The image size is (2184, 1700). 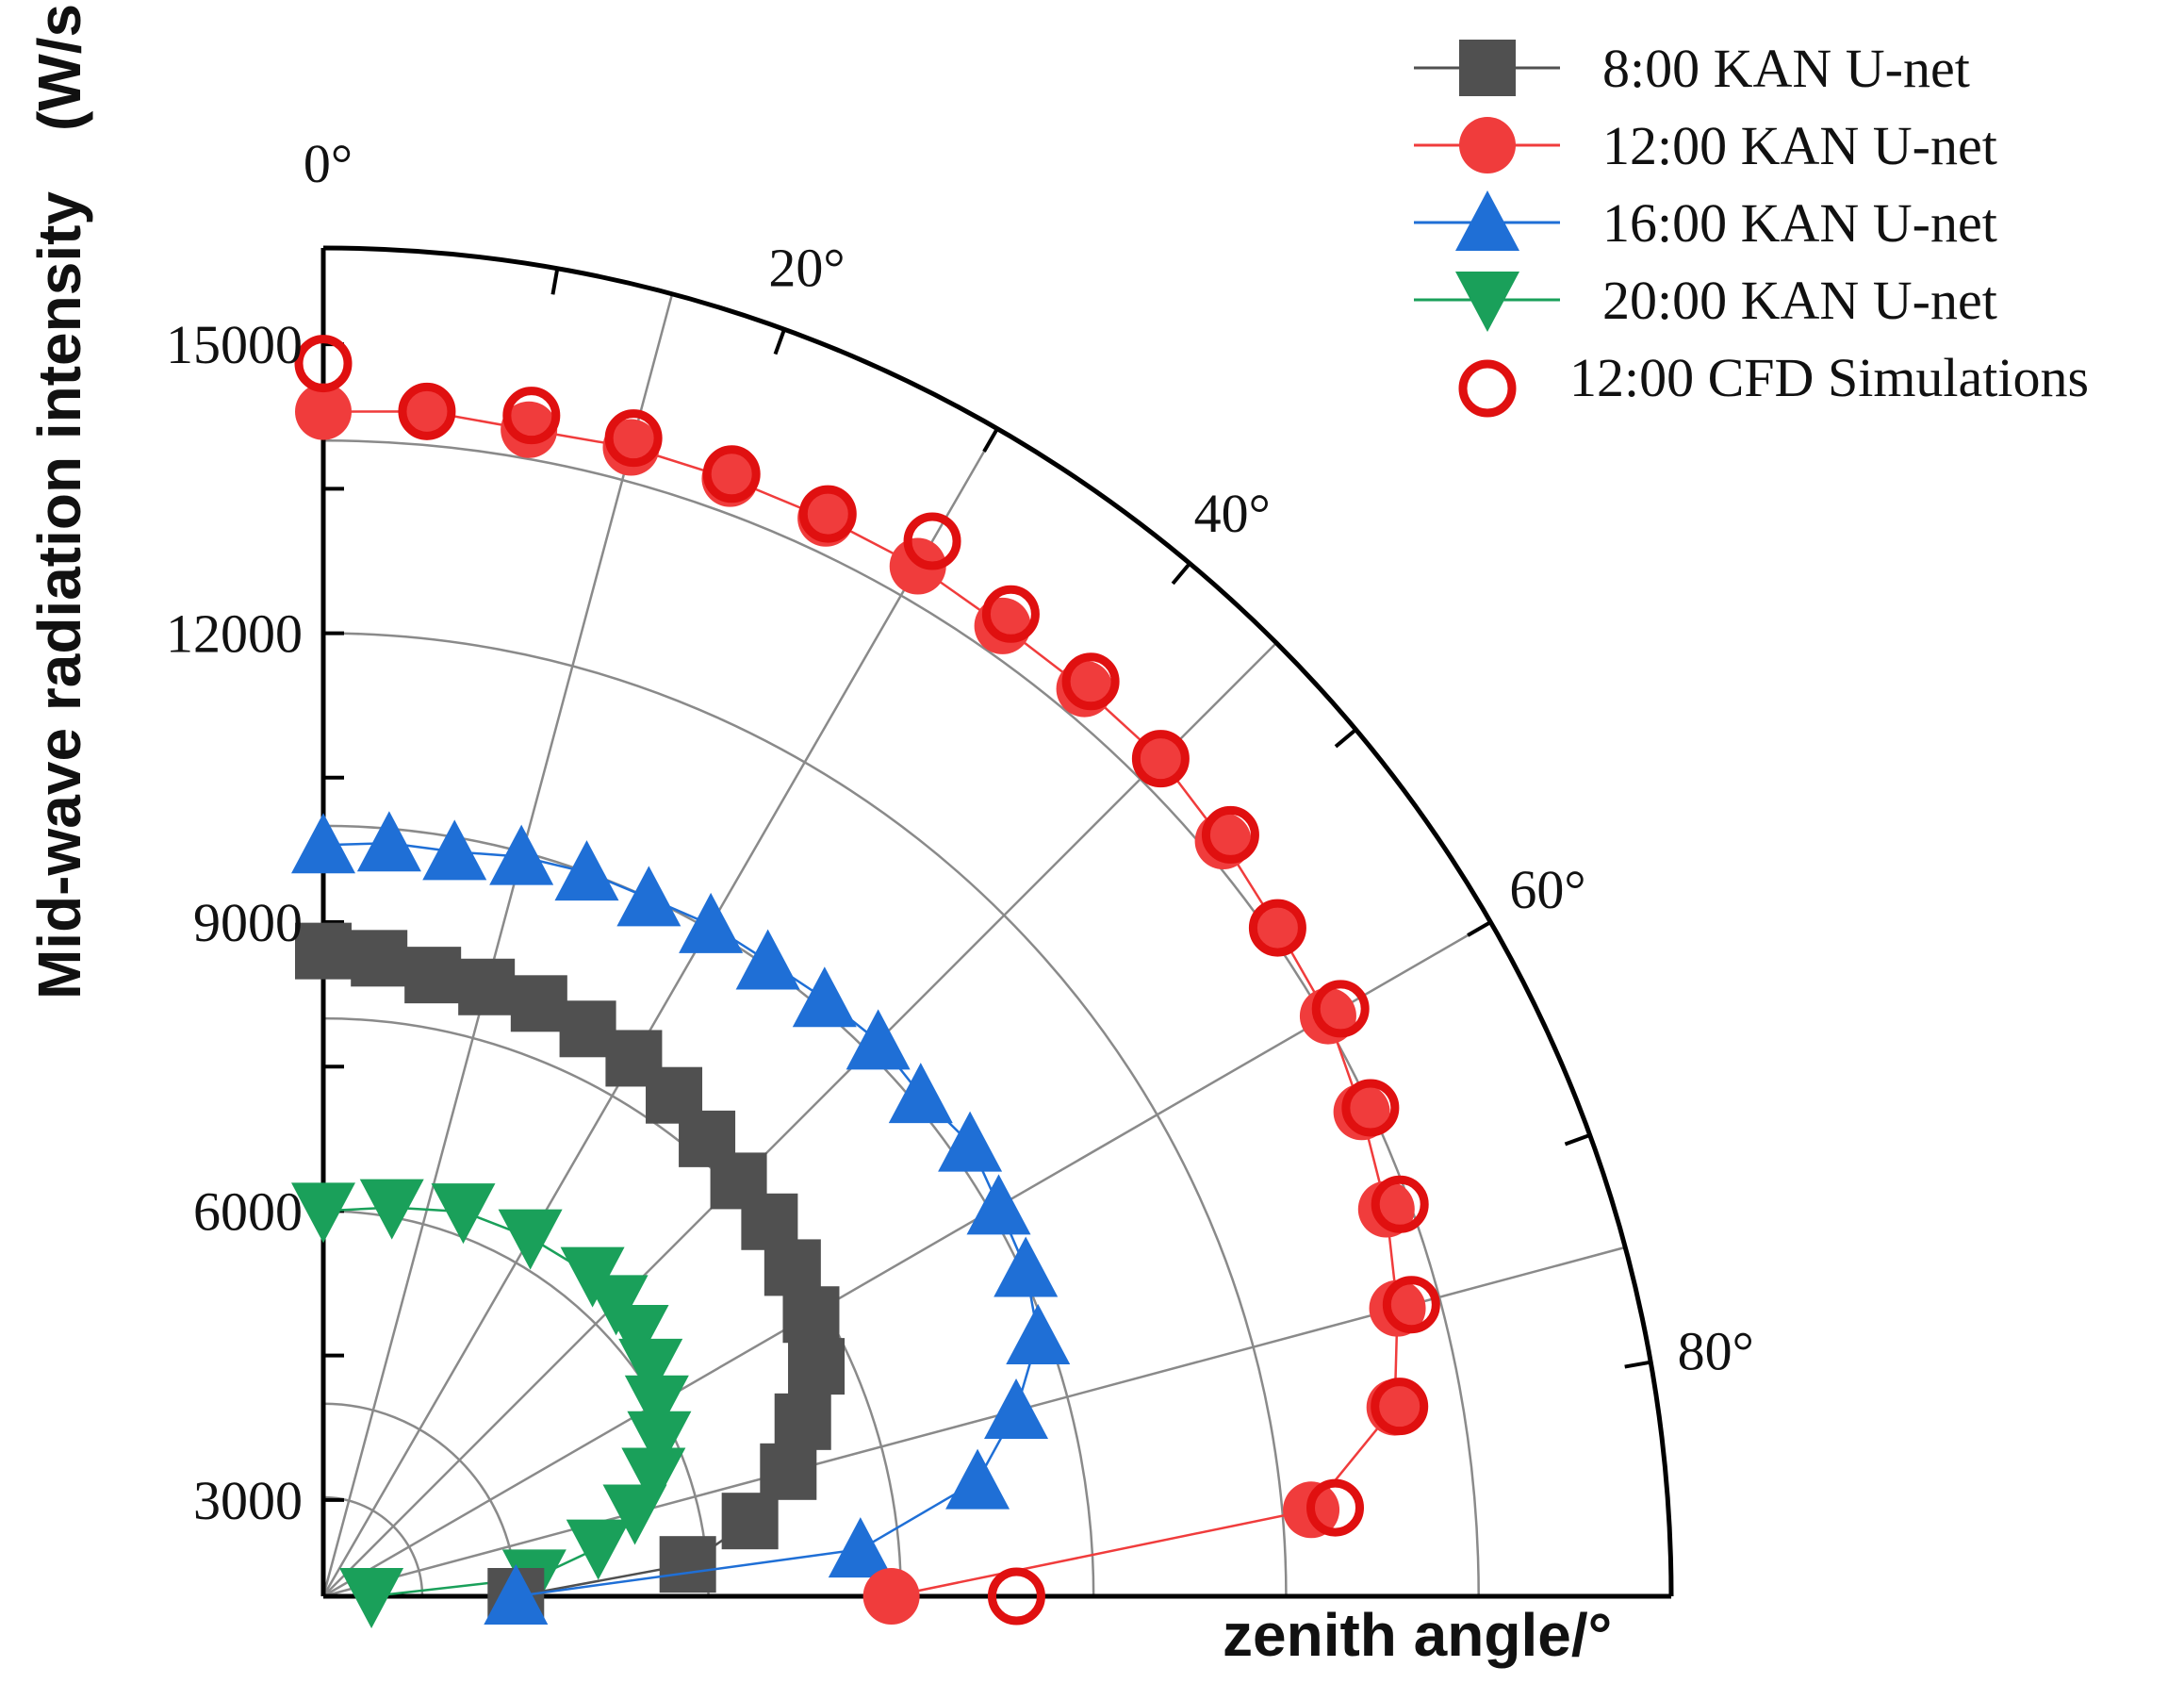 I want to click on radial-tick-label: 12000, so click(x=235, y=634).